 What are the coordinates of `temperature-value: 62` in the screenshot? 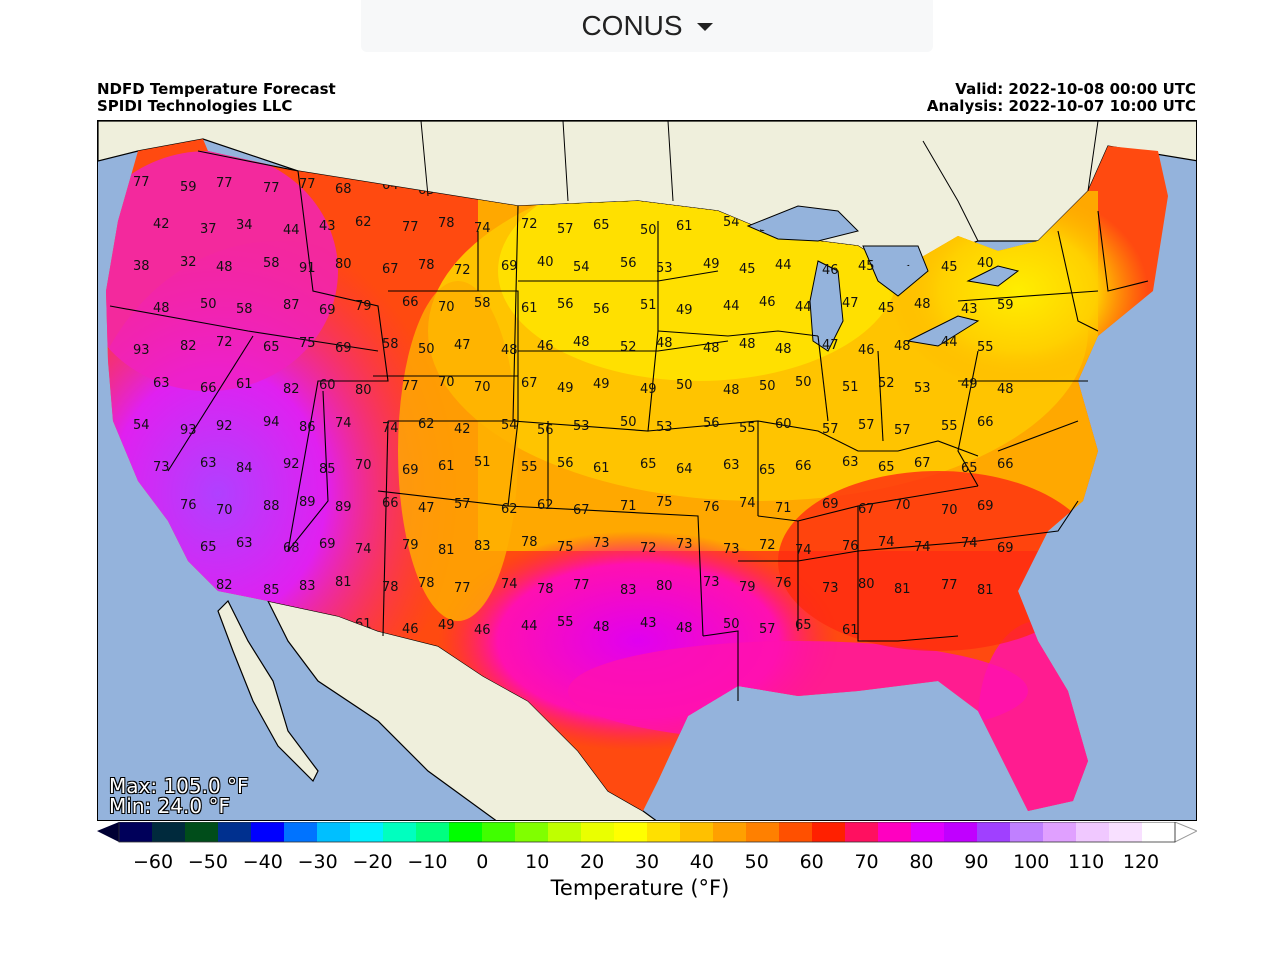 It's located at (509, 509).